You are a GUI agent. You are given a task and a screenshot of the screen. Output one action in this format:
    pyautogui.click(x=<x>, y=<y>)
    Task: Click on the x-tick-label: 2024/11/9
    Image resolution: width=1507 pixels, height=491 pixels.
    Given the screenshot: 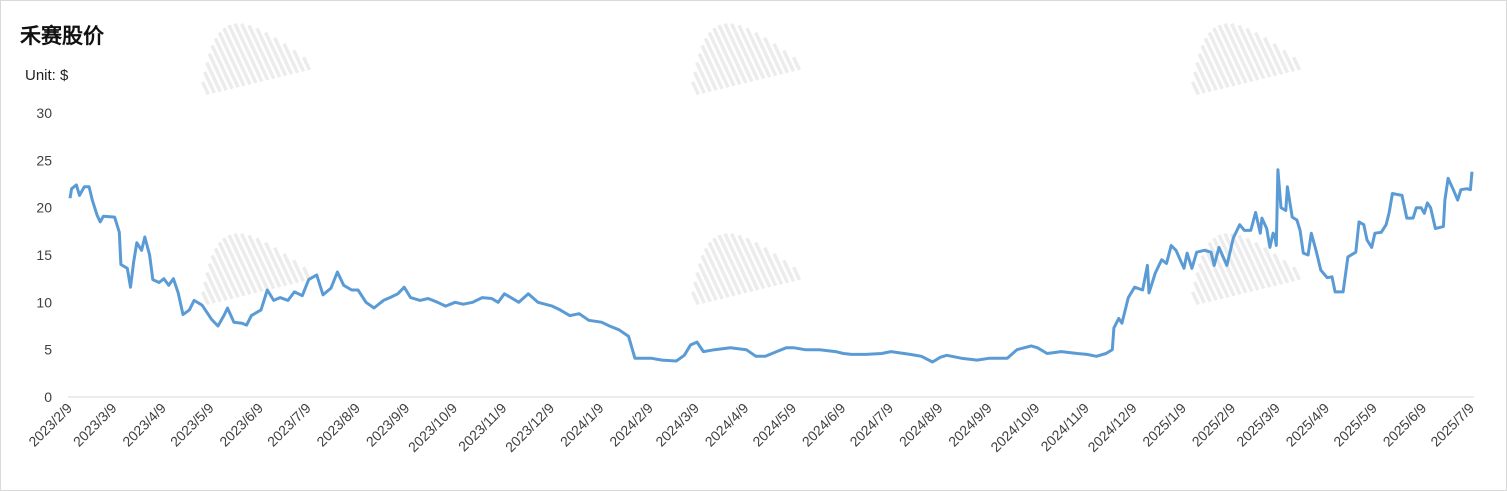 What is the action you would take?
    pyautogui.click(x=1064, y=427)
    